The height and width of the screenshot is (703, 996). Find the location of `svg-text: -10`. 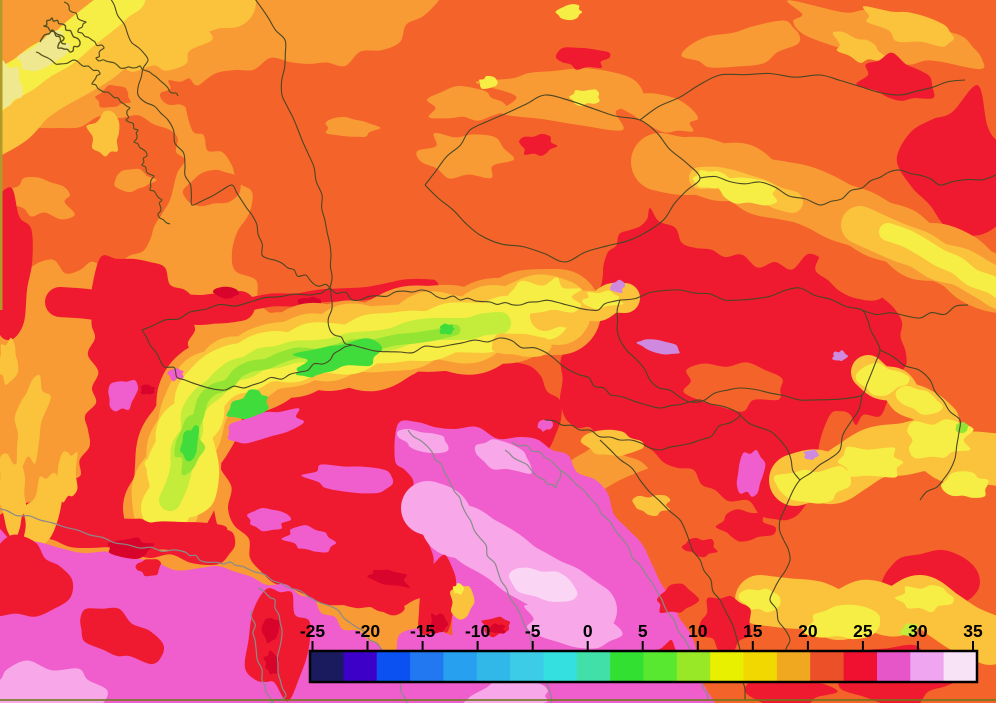

svg-text: -10 is located at coordinates (478, 631).